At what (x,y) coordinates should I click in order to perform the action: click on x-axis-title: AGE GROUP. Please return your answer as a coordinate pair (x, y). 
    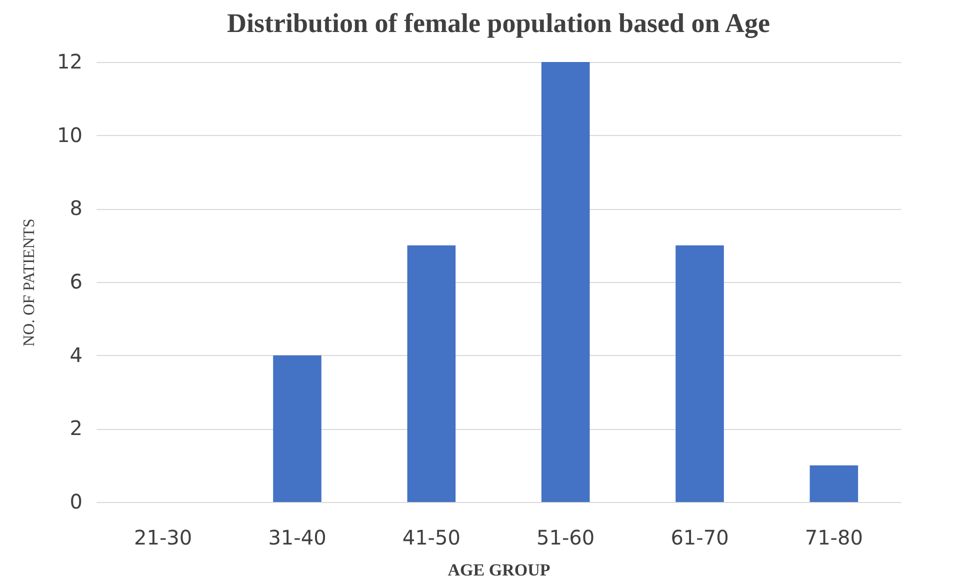
    Looking at the image, I should click on (499, 570).